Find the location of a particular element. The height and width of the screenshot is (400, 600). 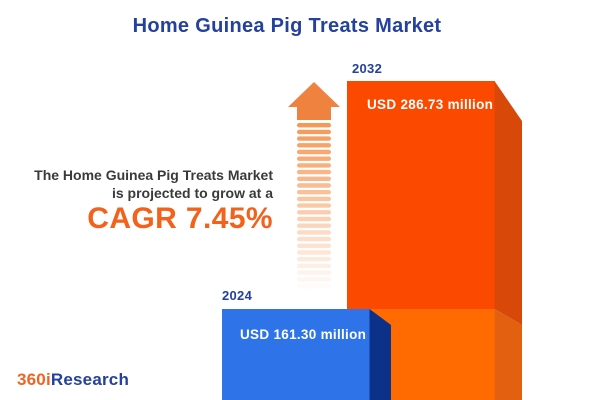

bar-2024 is located at coordinates (306, 354).